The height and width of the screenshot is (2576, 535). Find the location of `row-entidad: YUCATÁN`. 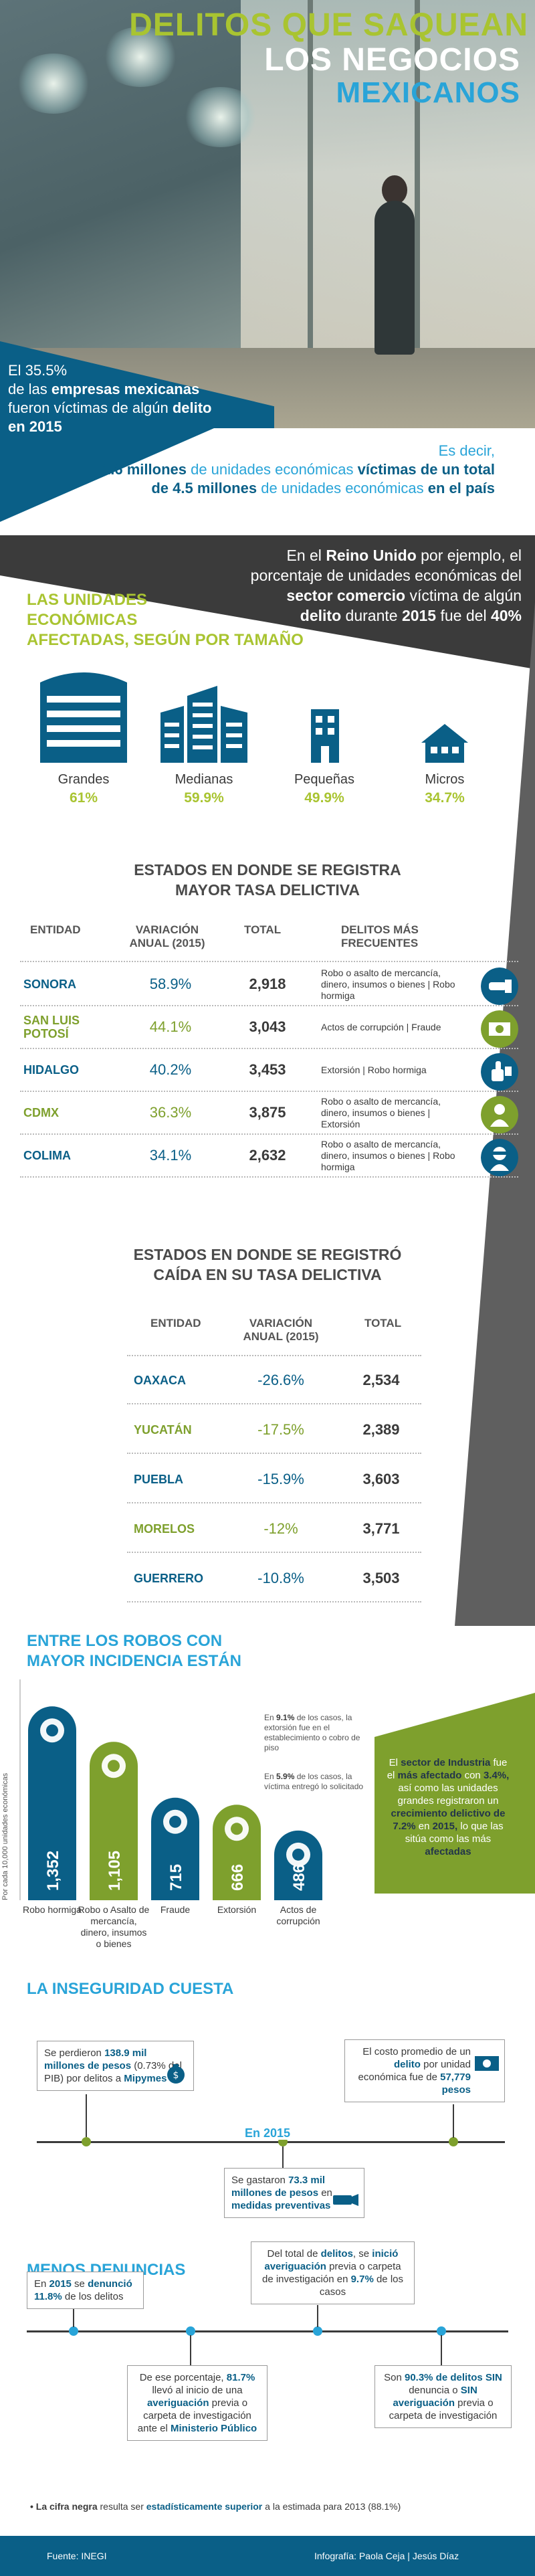

row-entidad: YUCATÁN is located at coordinates (163, 1429).